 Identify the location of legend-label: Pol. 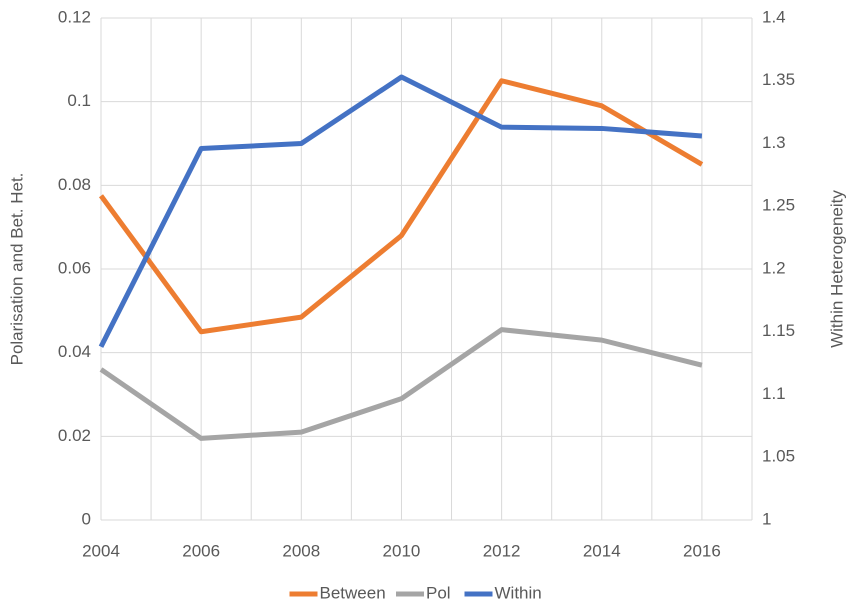
(438, 592).